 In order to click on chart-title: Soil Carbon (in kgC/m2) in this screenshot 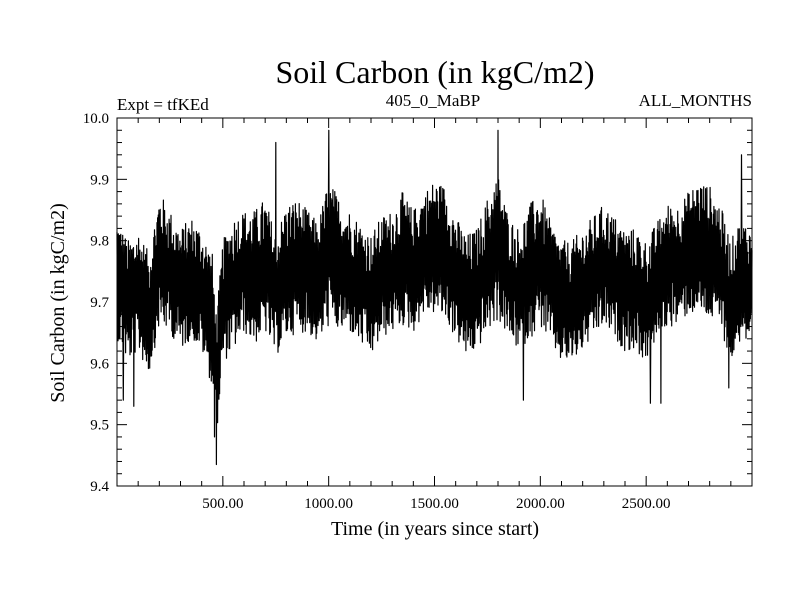, I will do `click(434, 72)`.